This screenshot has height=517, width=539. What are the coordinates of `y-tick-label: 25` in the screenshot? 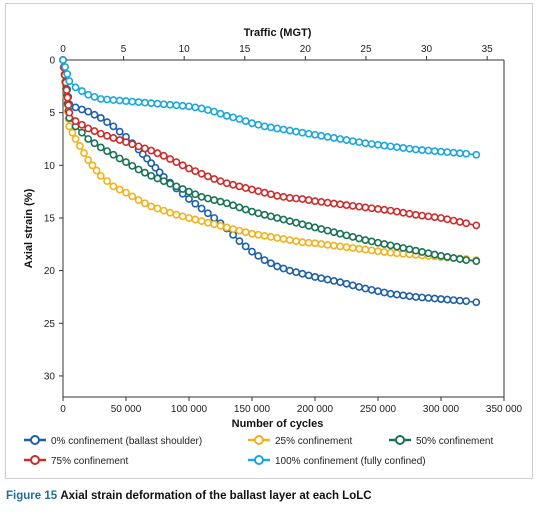 It's located at (50, 324).